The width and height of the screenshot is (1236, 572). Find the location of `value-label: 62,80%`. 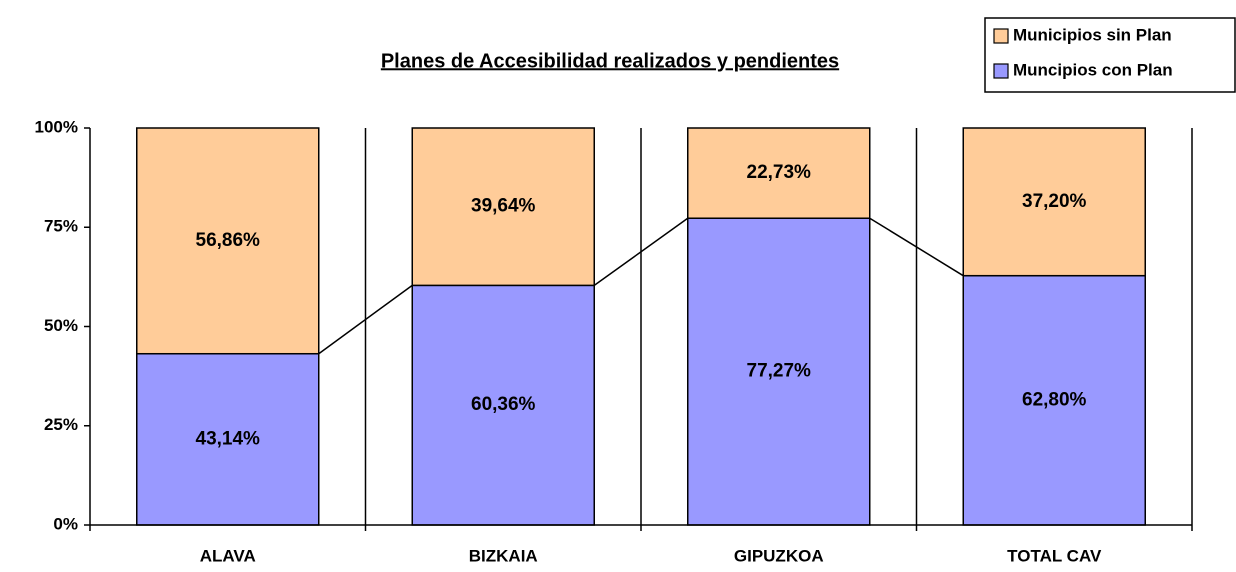

value-label: 62,80% is located at coordinates (1054, 399).